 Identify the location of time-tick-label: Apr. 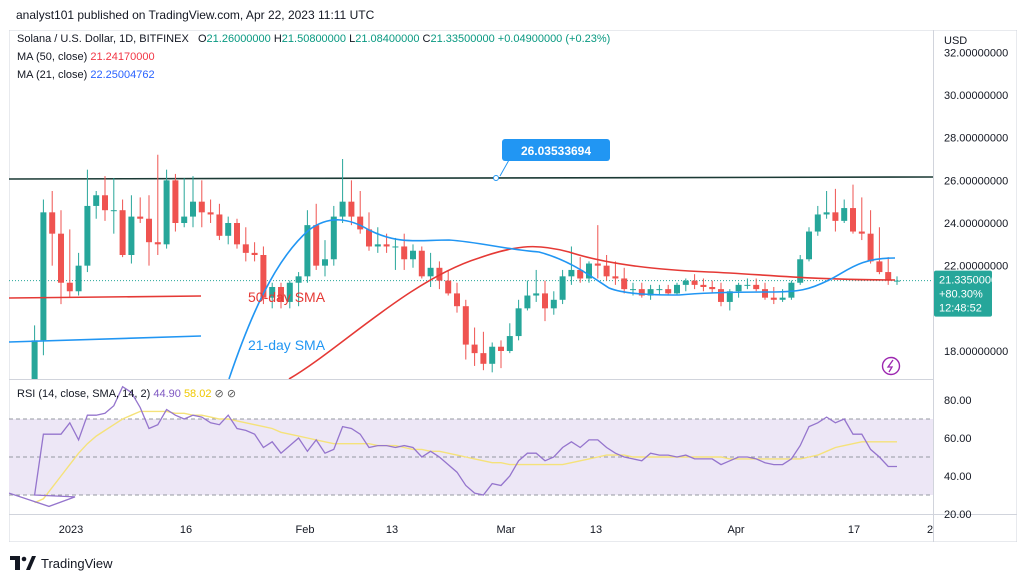
(735, 530).